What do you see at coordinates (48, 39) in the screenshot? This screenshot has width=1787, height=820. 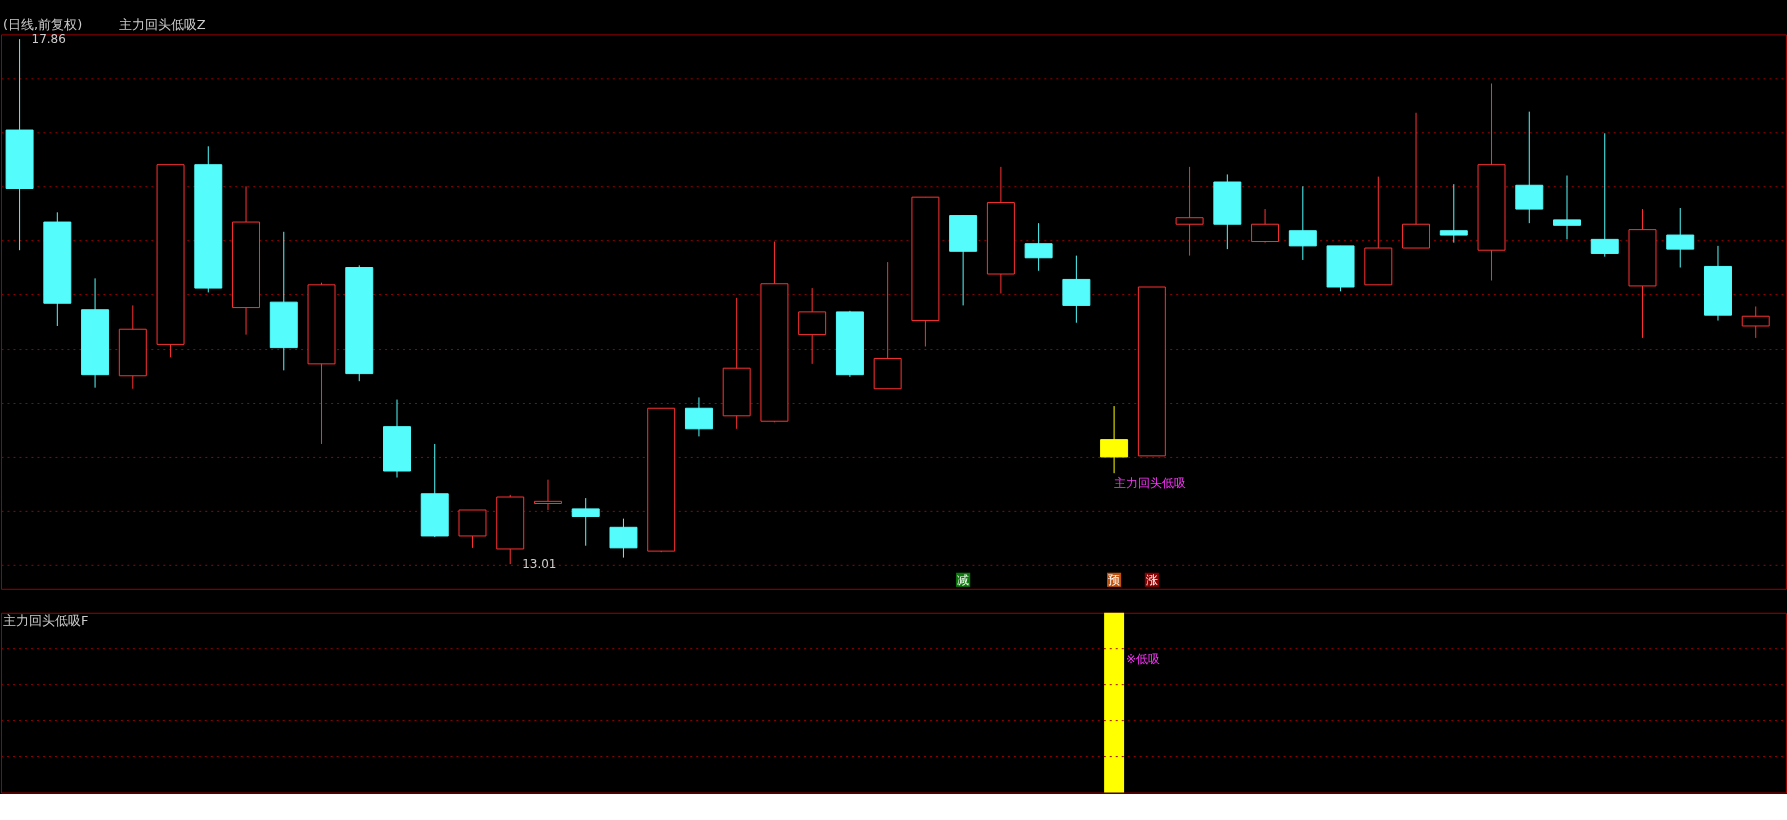 I see `annotation: 17.86` at bounding box center [48, 39].